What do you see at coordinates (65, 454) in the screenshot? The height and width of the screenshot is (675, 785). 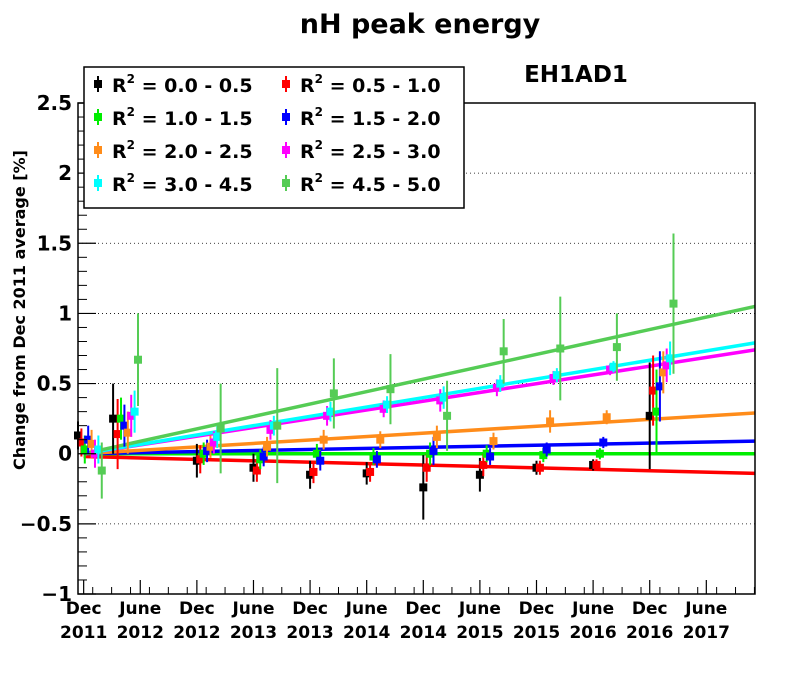 I see `y-tick-label: 0` at bounding box center [65, 454].